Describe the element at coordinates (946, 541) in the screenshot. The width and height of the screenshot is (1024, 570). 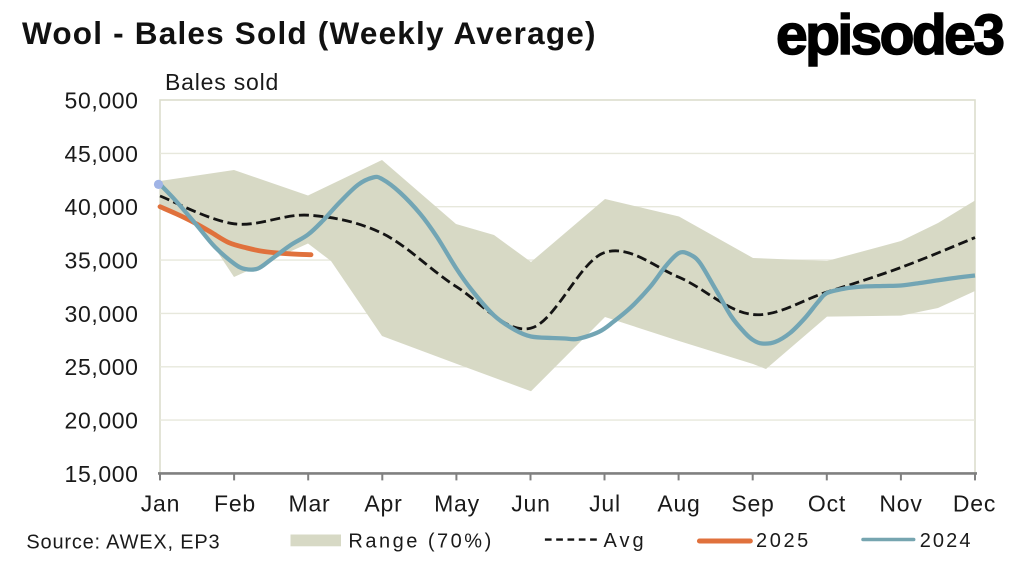
I see `svg-text: 2024` at that location.